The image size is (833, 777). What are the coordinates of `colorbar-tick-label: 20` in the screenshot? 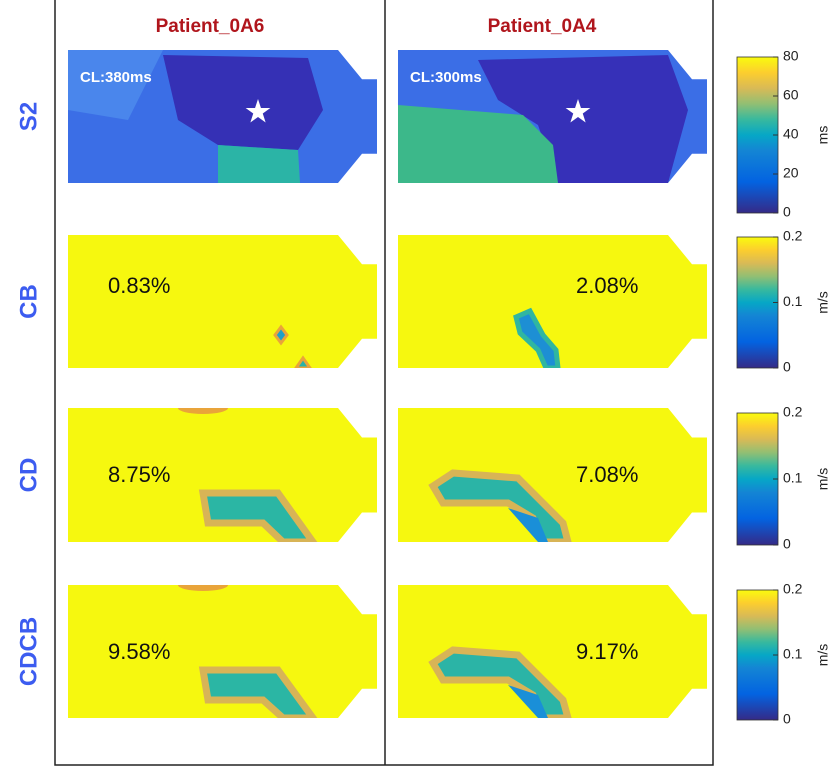 It's located at (791, 173).